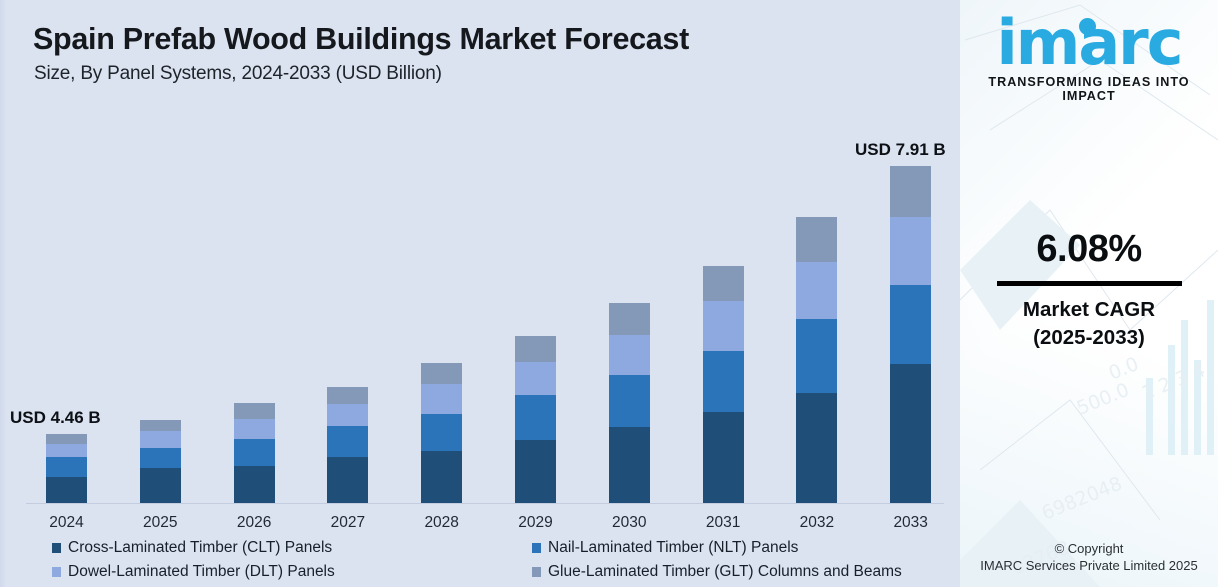 The image size is (1218, 587). What do you see at coordinates (1089, 309) in the screenshot?
I see `cagr-label: Market CAGR` at bounding box center [1089, 309].